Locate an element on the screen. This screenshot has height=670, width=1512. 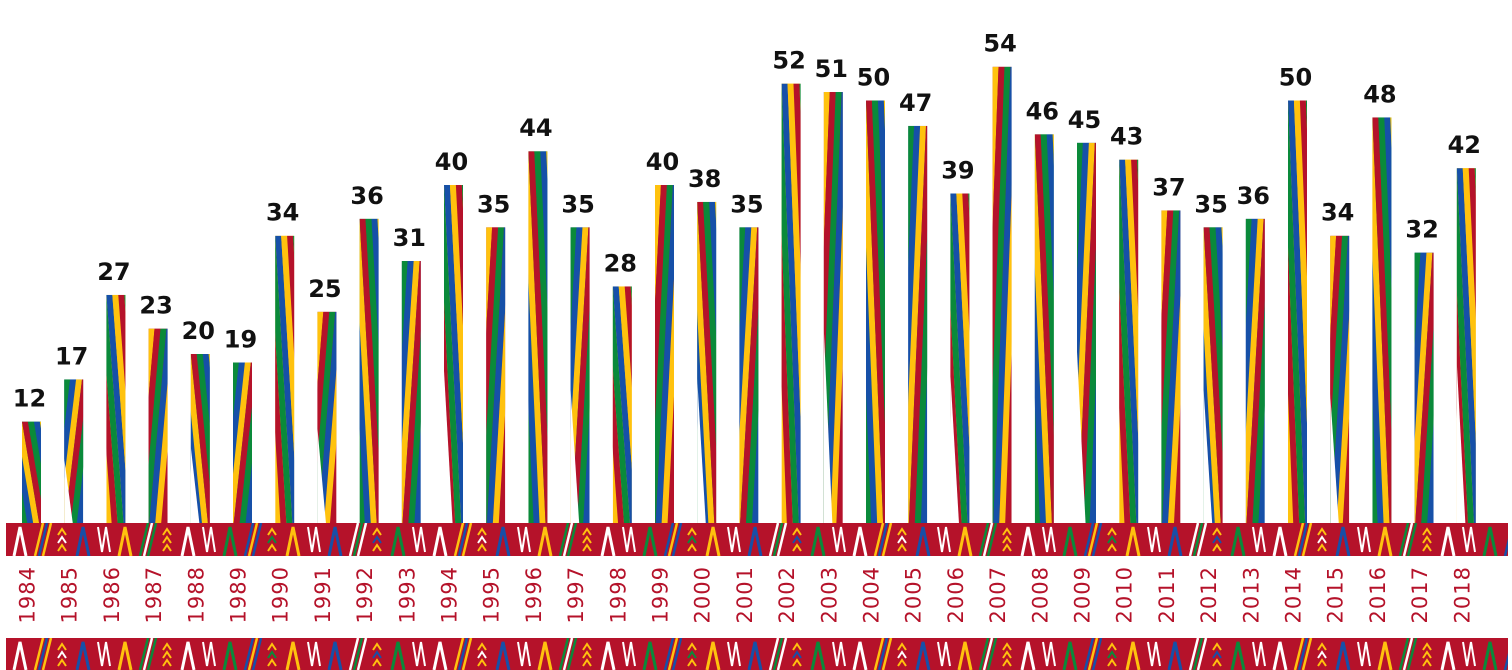
x-tick-label: 1995 is located at coordinates (492, 594).